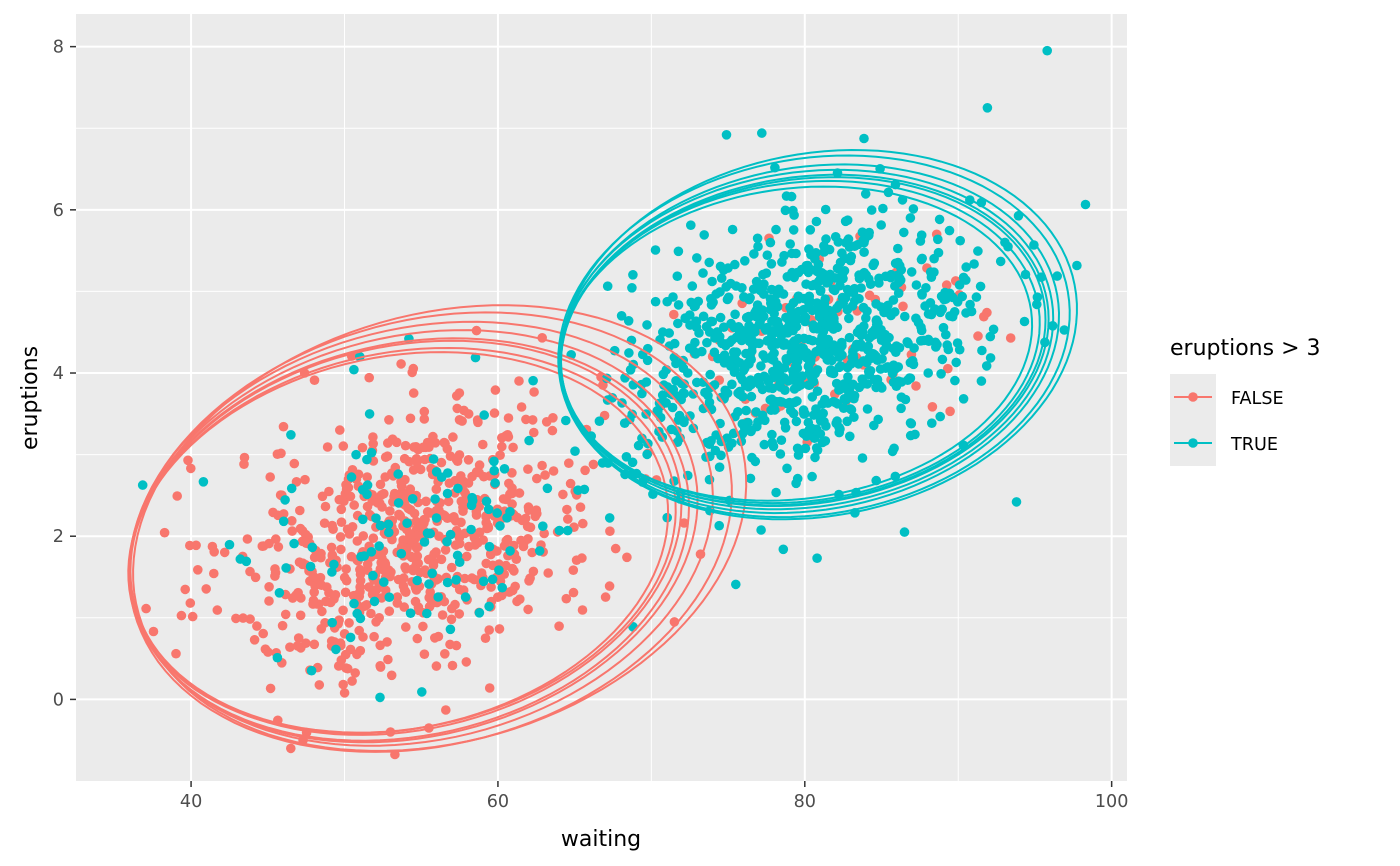 The height and width of the screenshot is (866, 1400). I want to click on y-tick-label: 0, so click(58, 700).